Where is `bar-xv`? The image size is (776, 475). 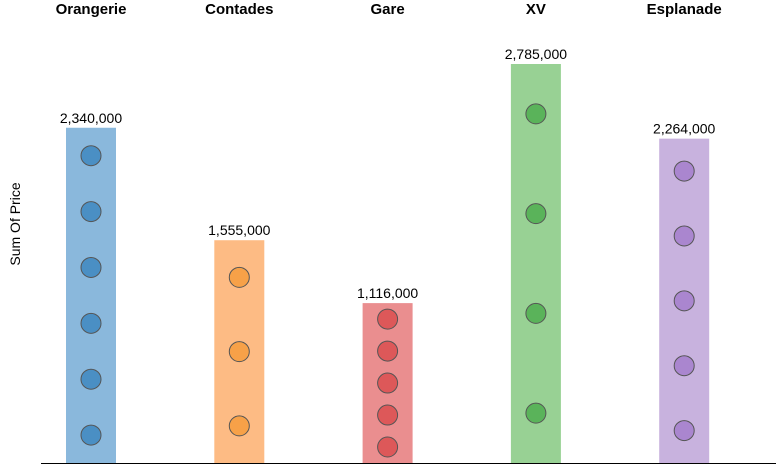 bar-xv is located at coordinates (535, 263).